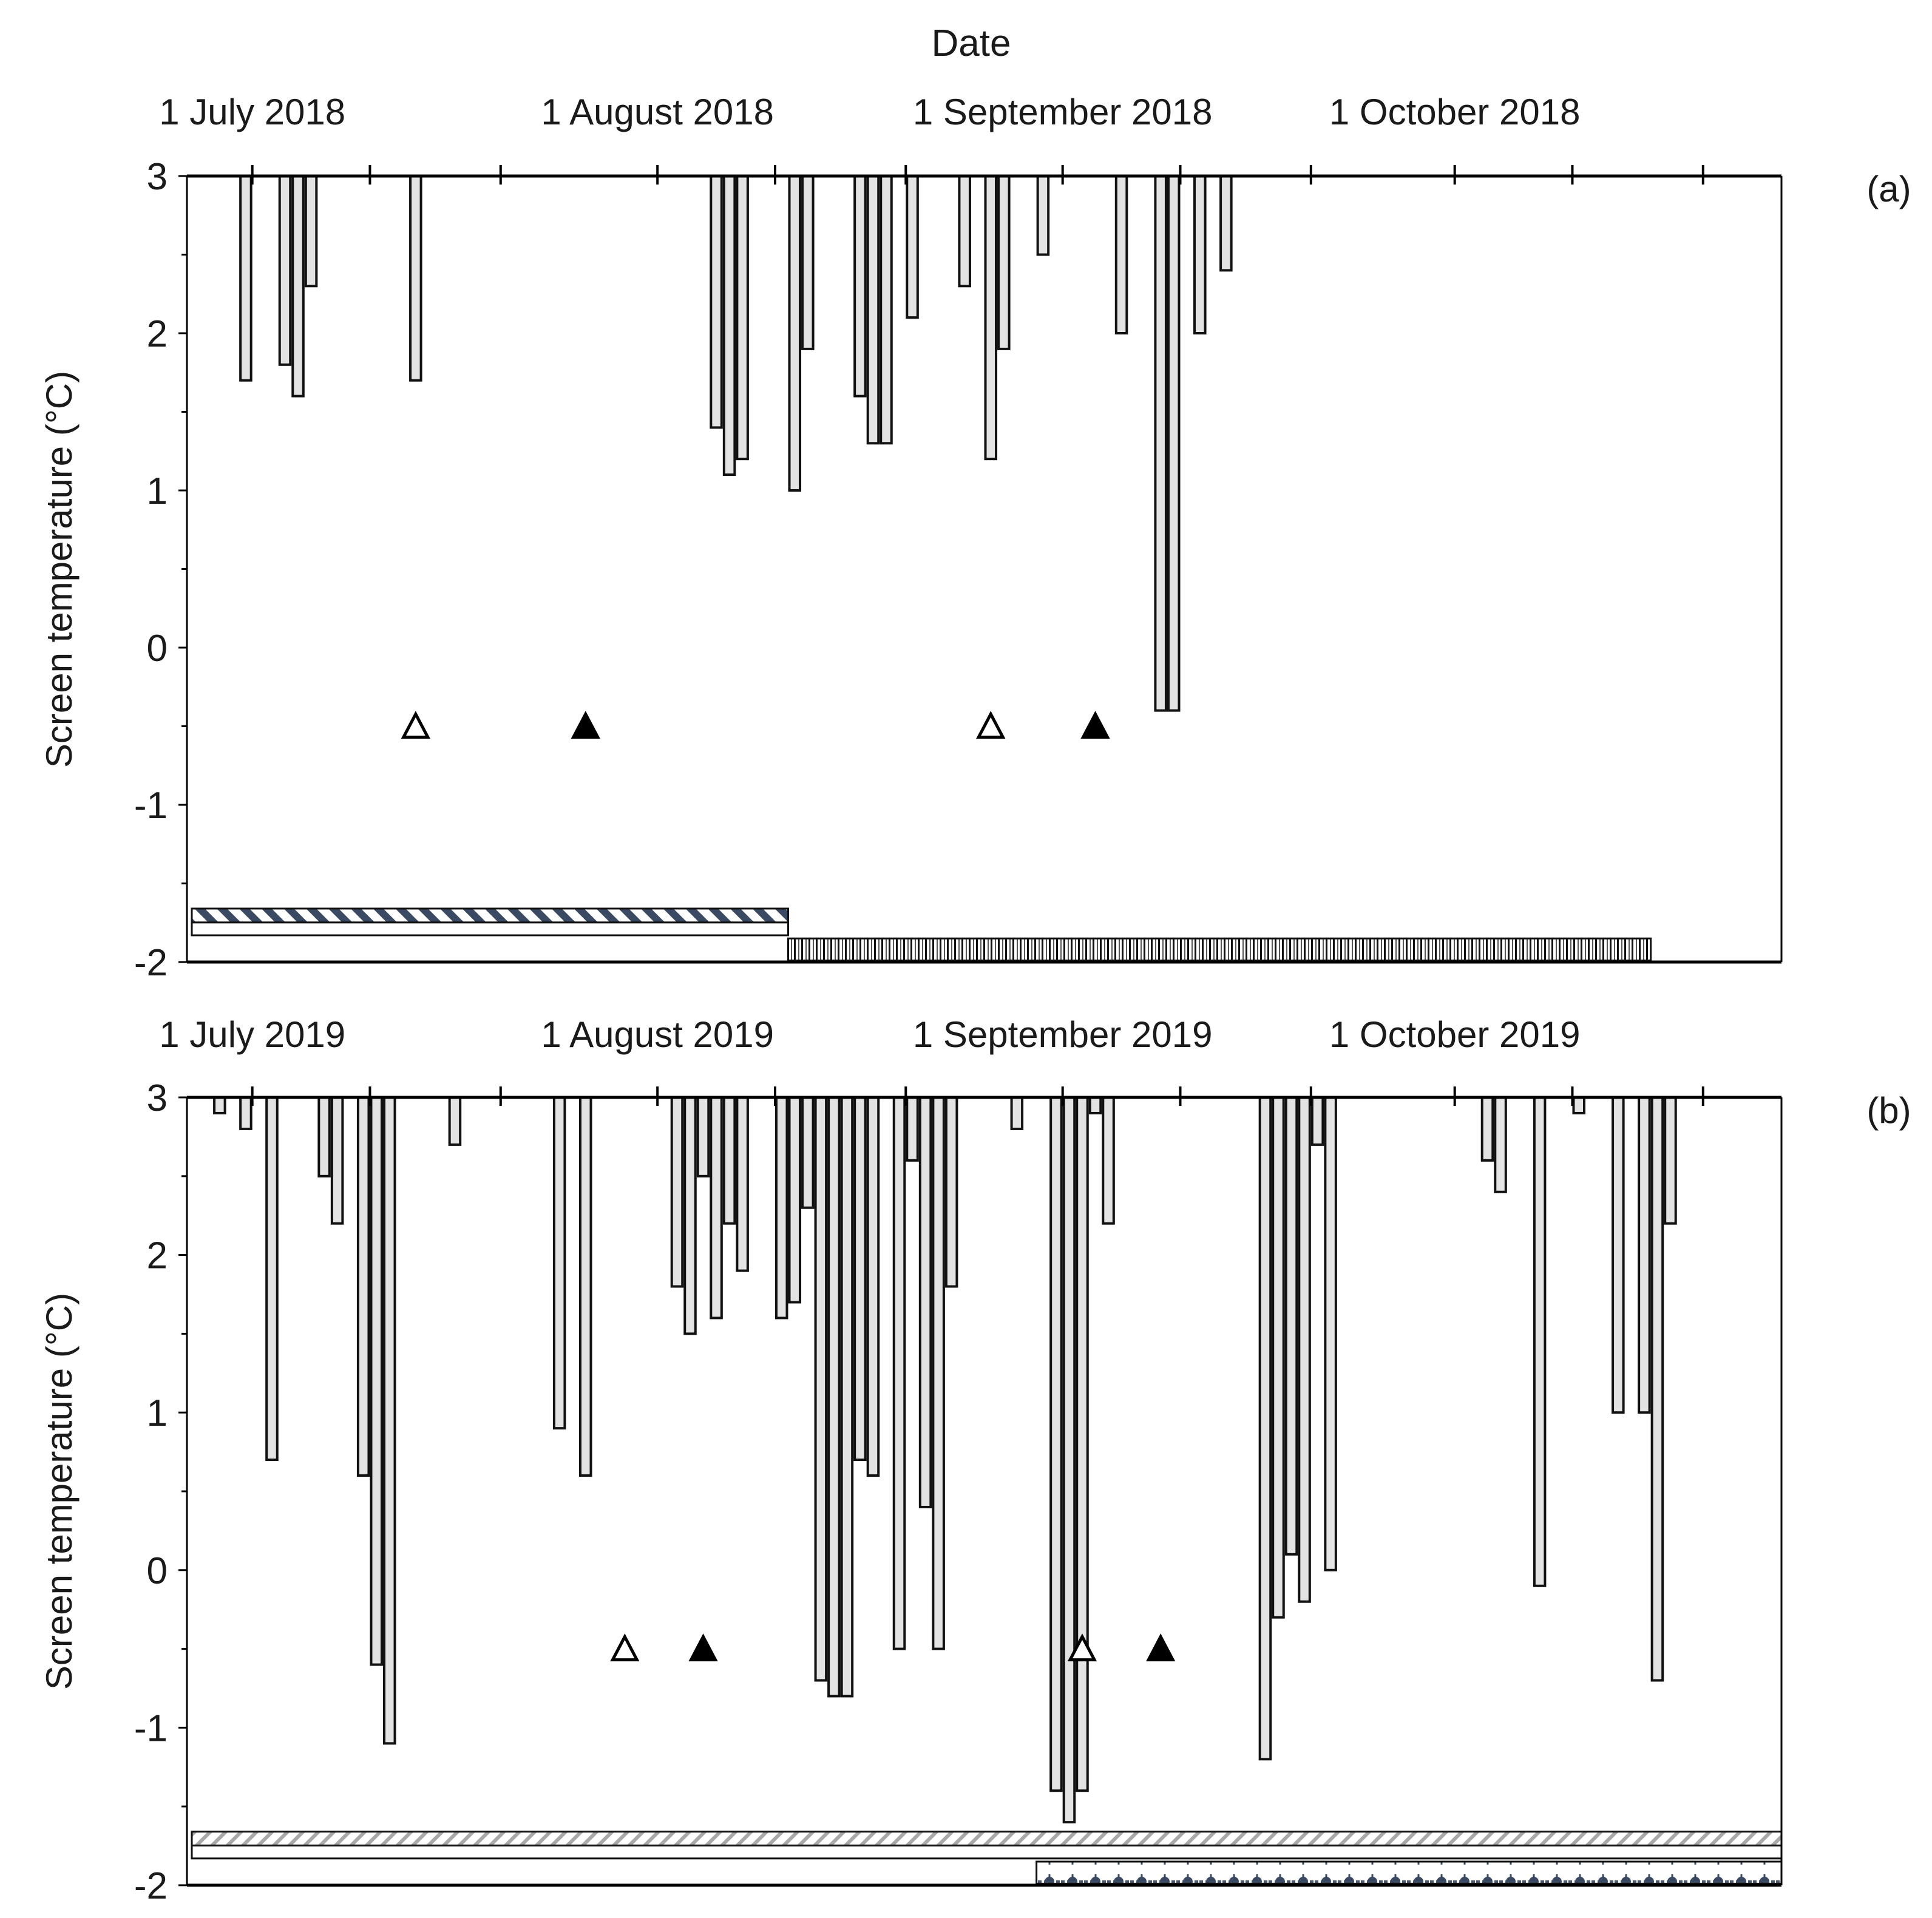 The image size is (1932, 1918). I want to click on y-tick-label-a-0: 3, so click(158, 177).